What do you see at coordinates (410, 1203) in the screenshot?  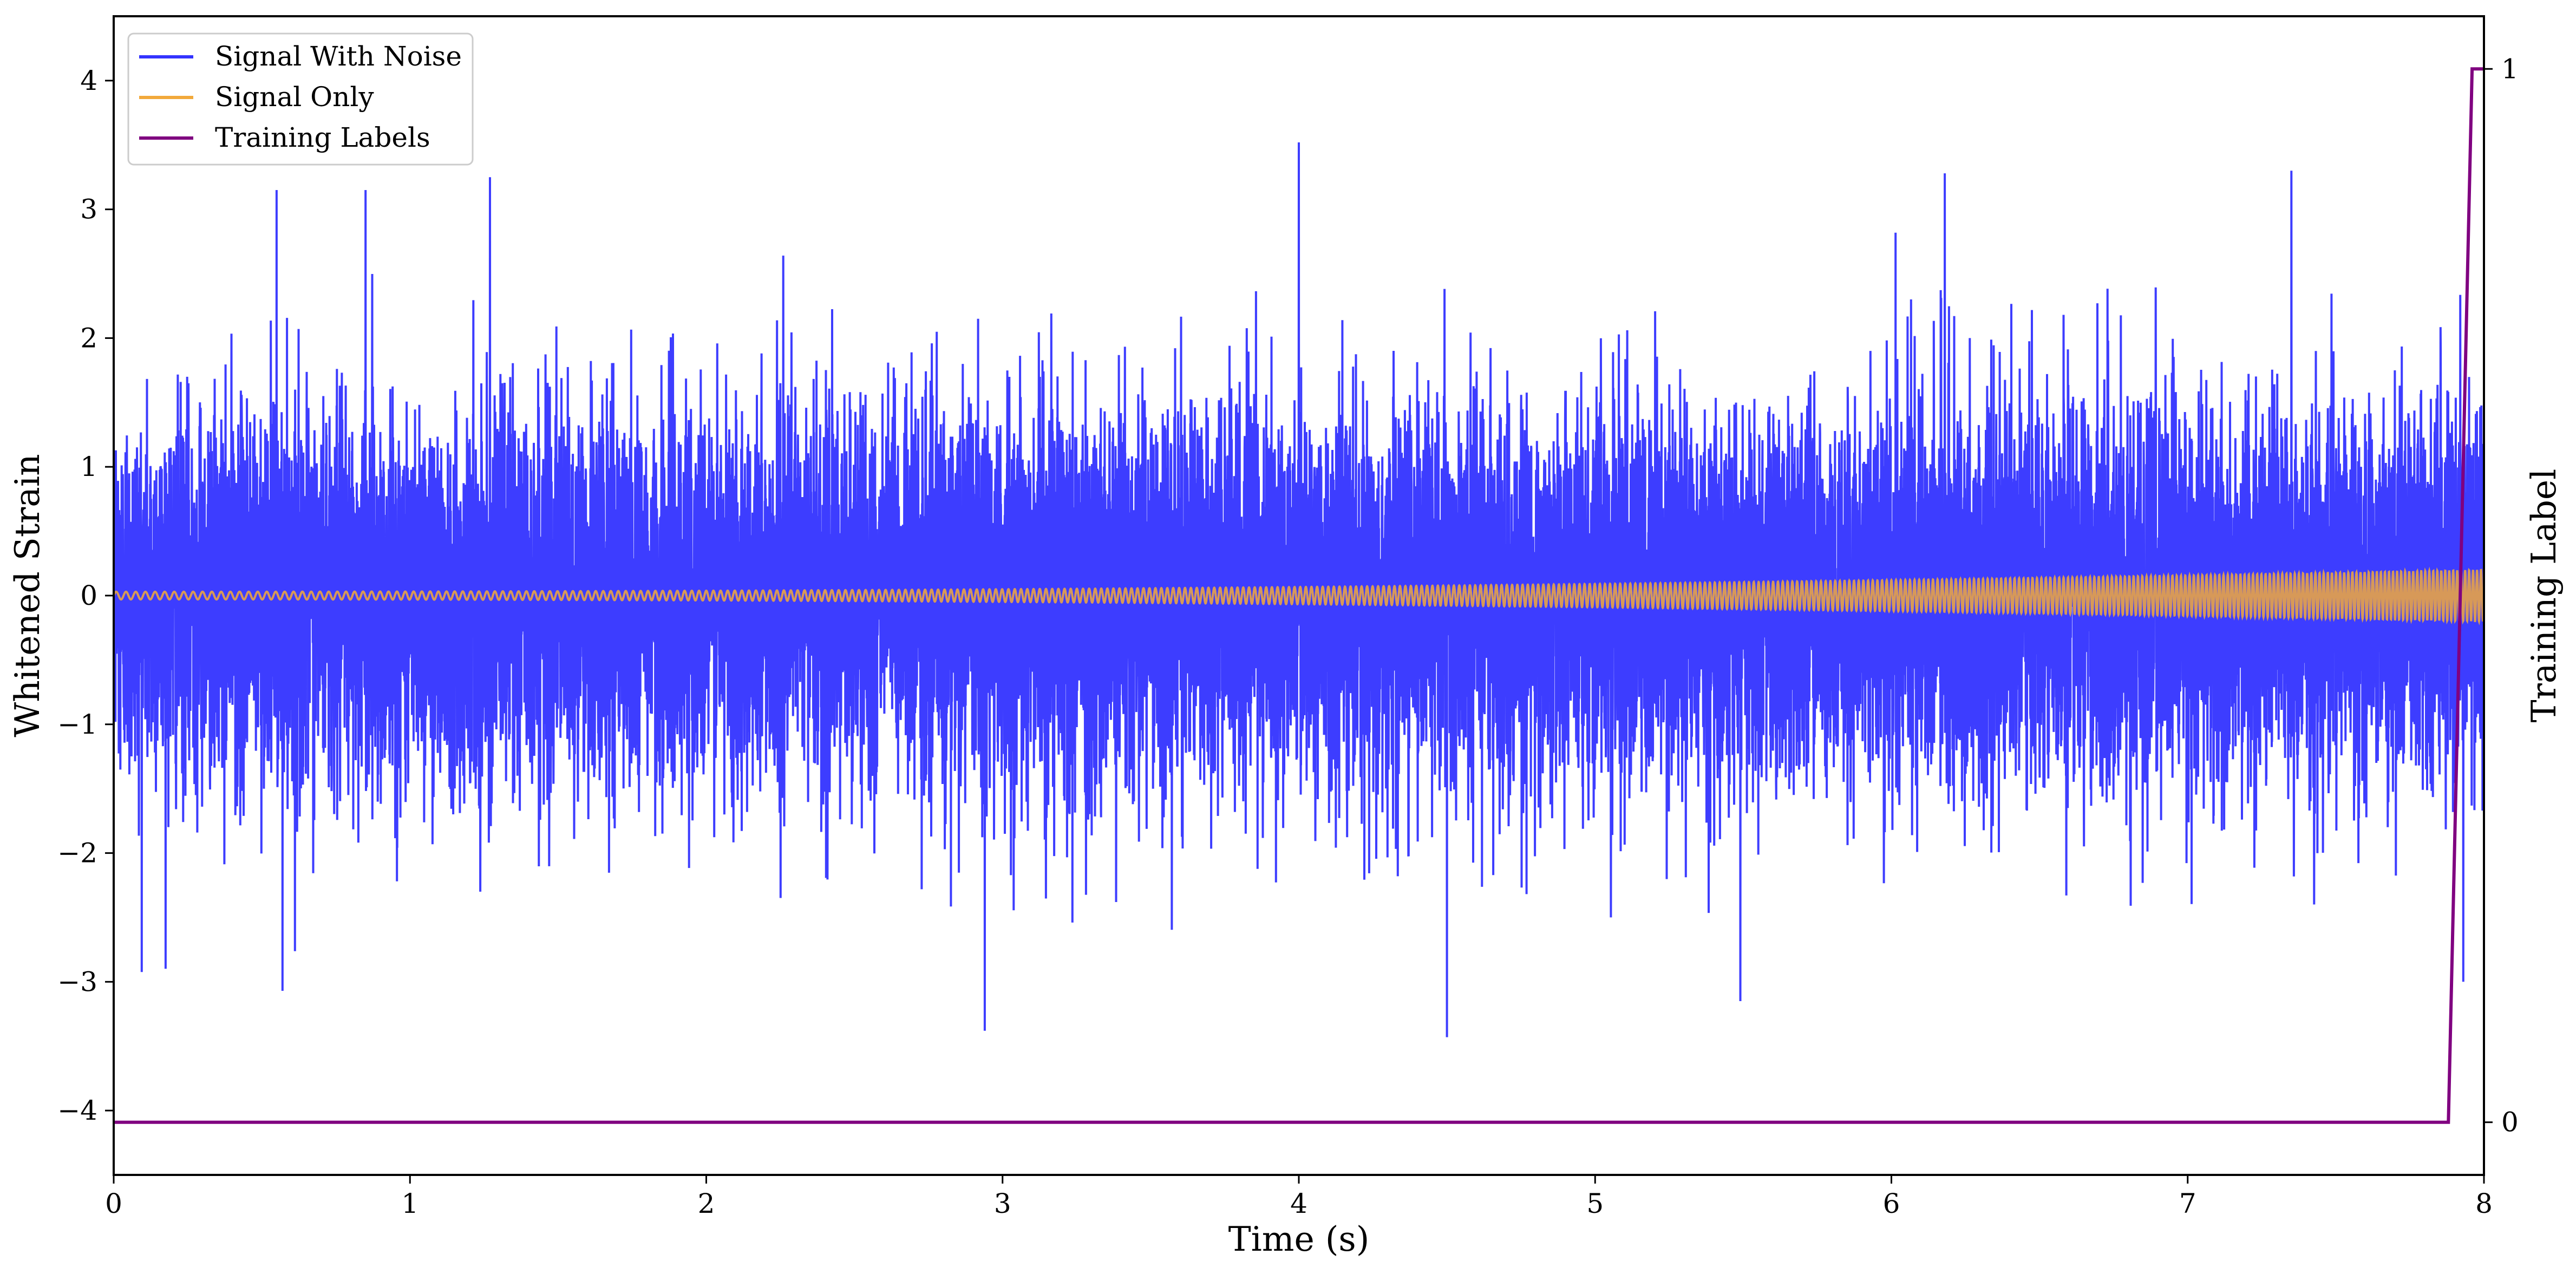 I see `x-tick-label: 1` at bounding box center [410, 1203].